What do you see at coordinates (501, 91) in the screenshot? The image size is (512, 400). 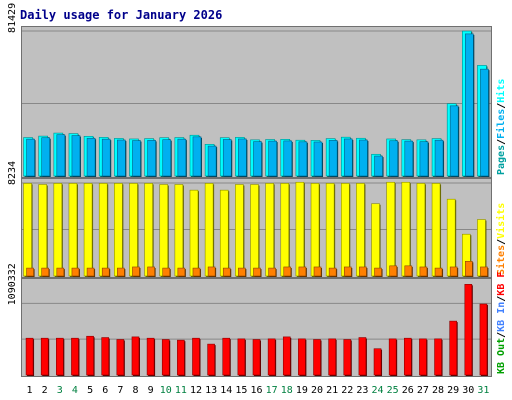 I see `legend-hits: Hits` at bounding box center [501, 91].